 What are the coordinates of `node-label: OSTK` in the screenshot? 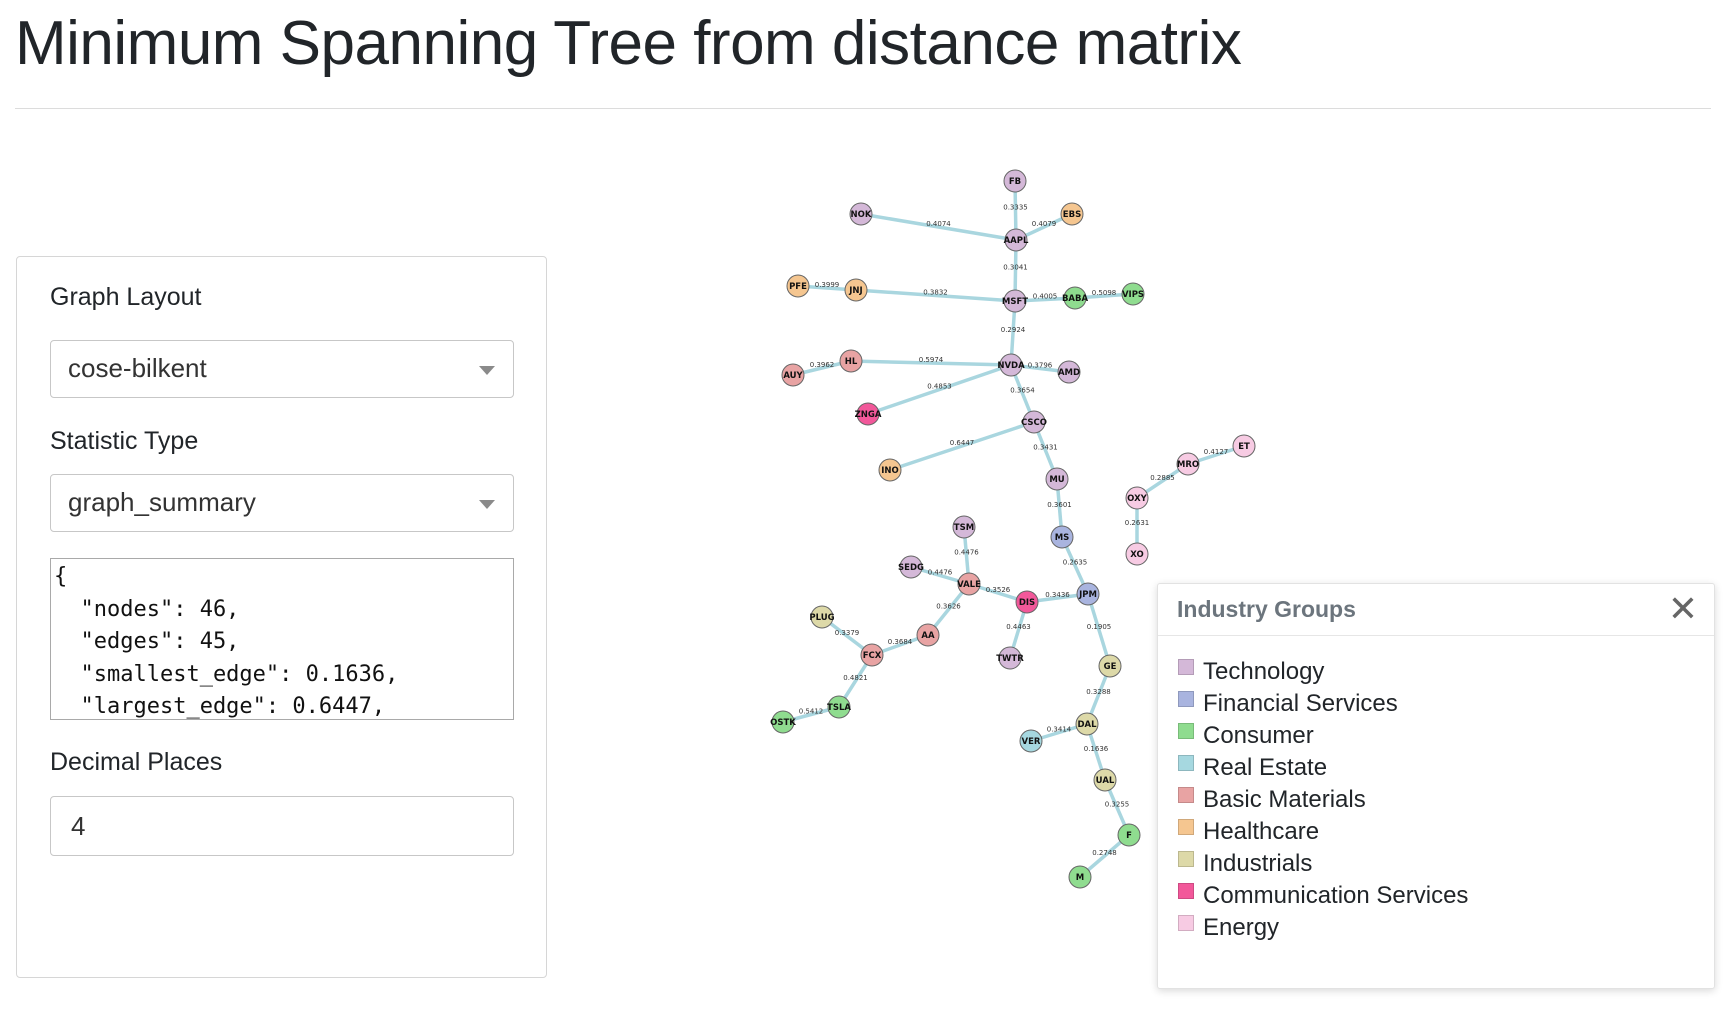 It's located at (783, 723).